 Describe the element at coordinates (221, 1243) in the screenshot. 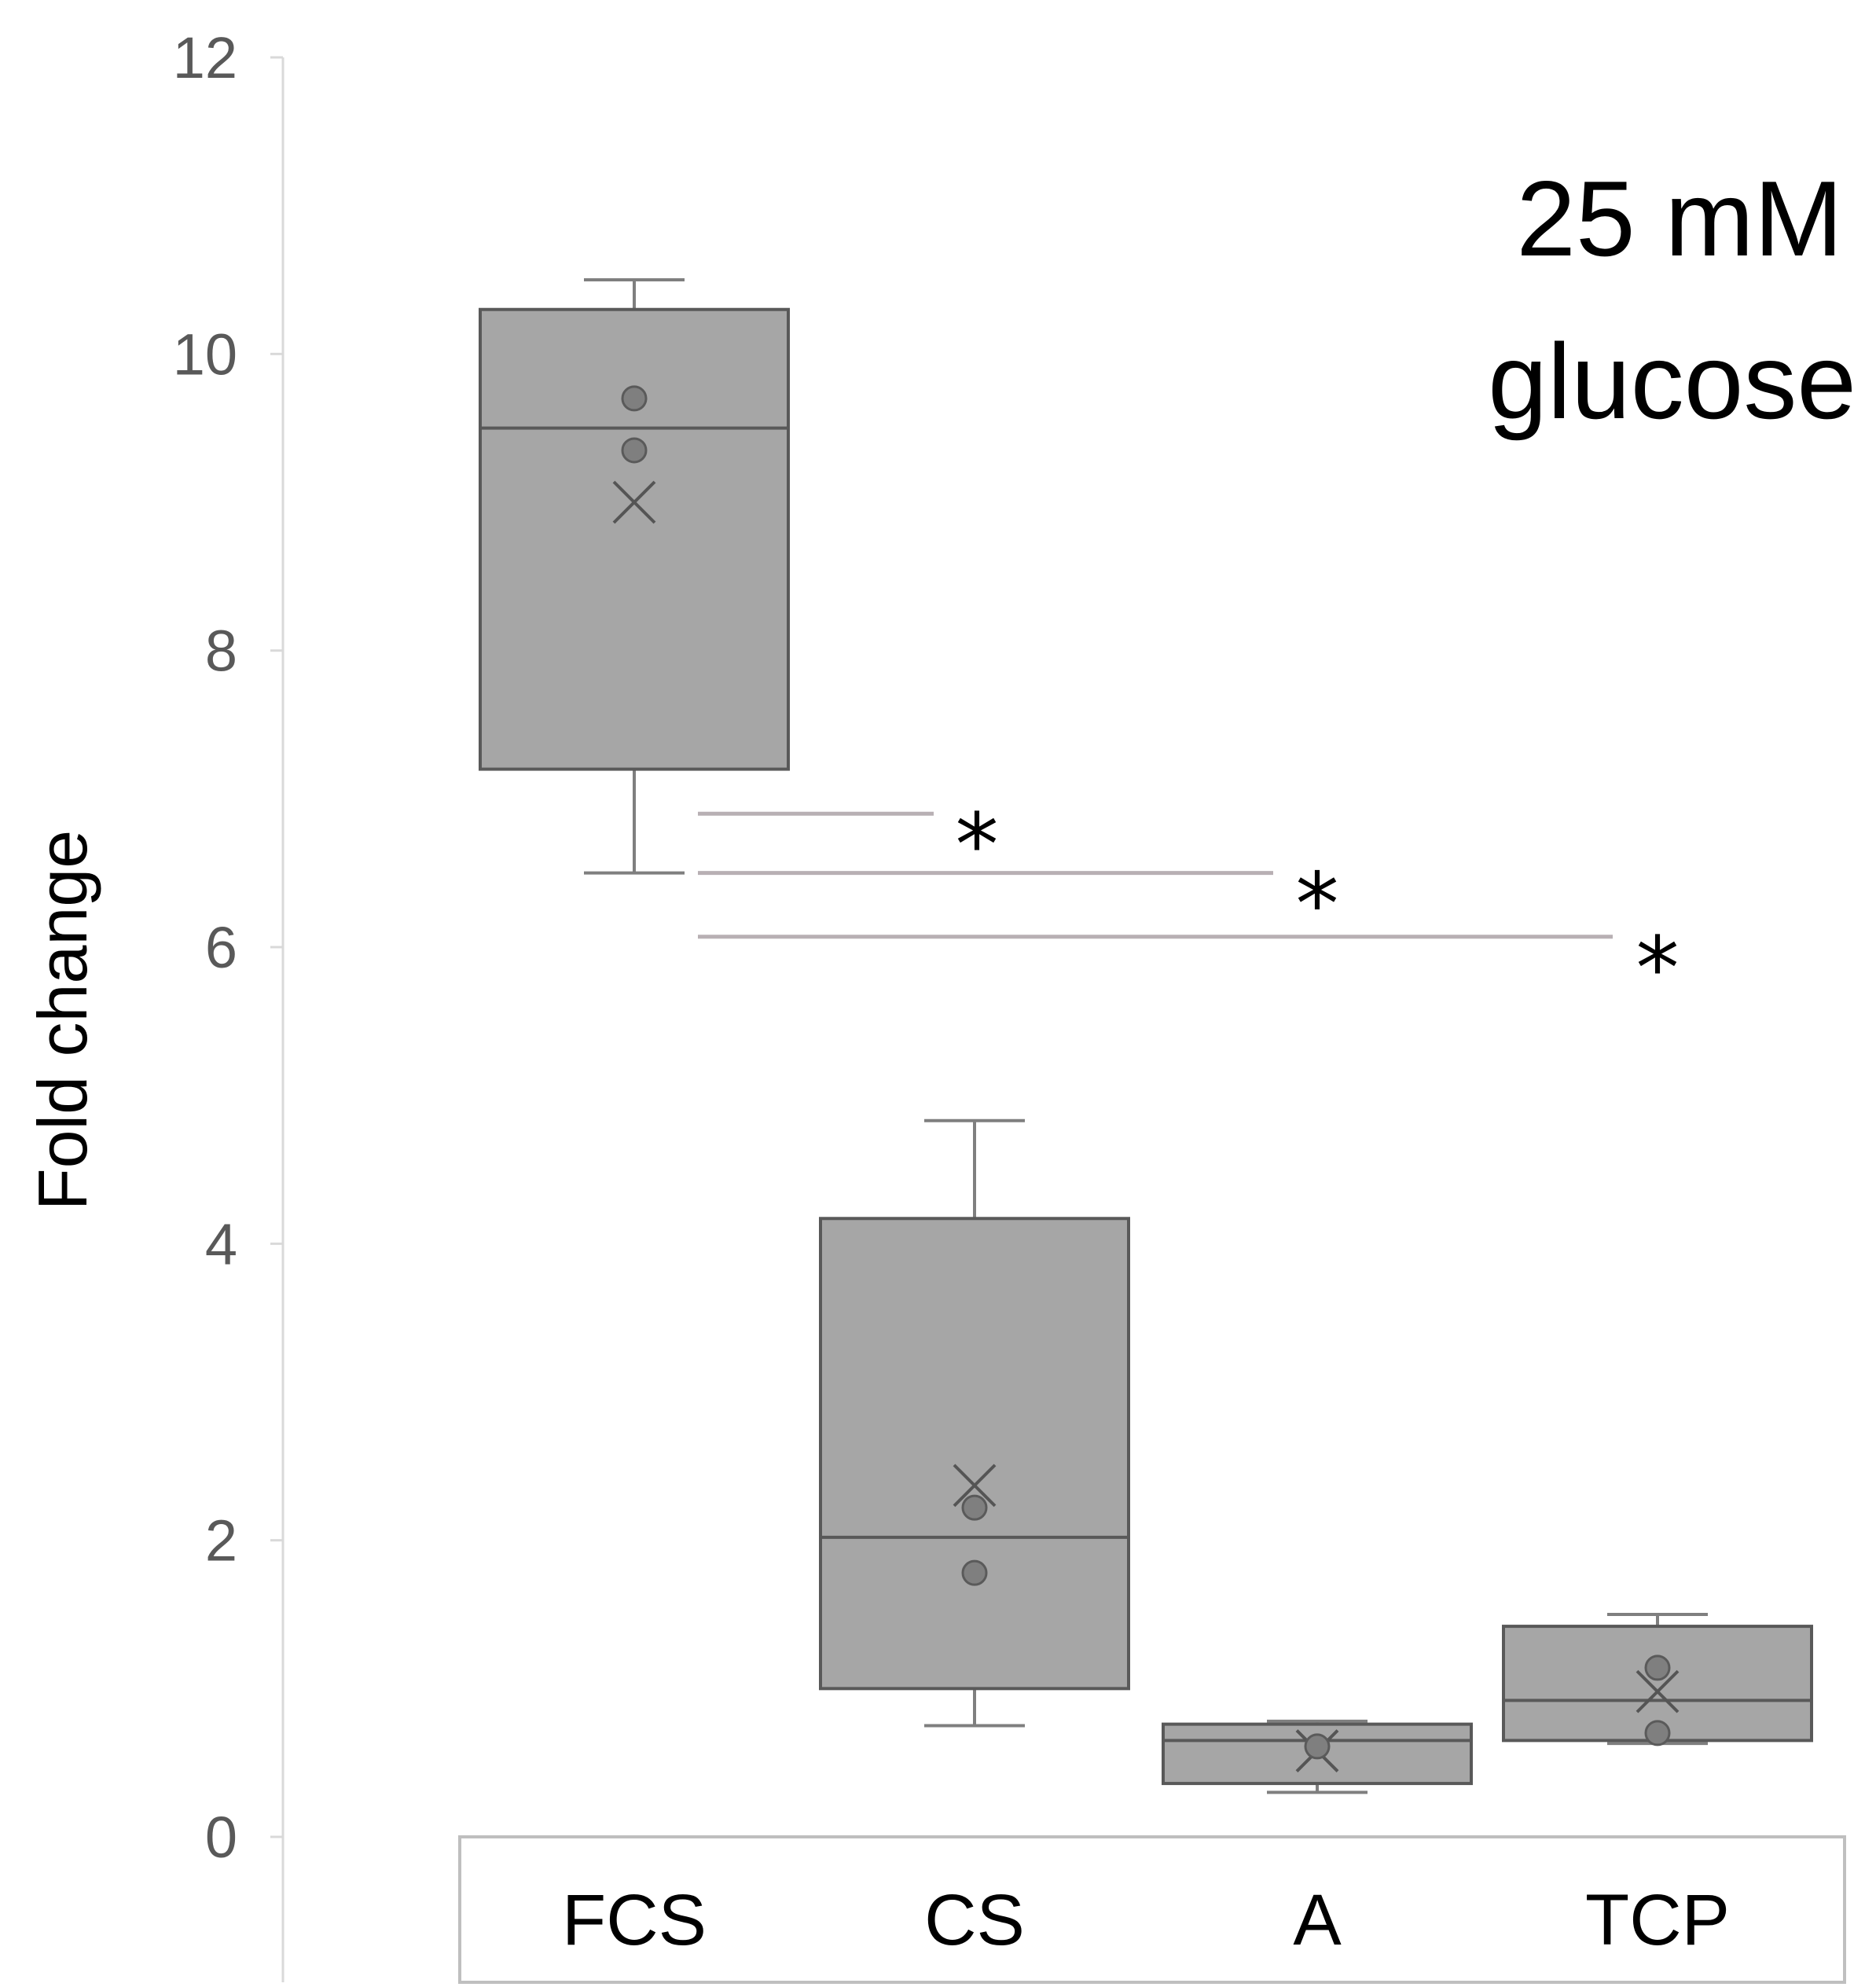

I see `y-tick-label: 4` at that location.